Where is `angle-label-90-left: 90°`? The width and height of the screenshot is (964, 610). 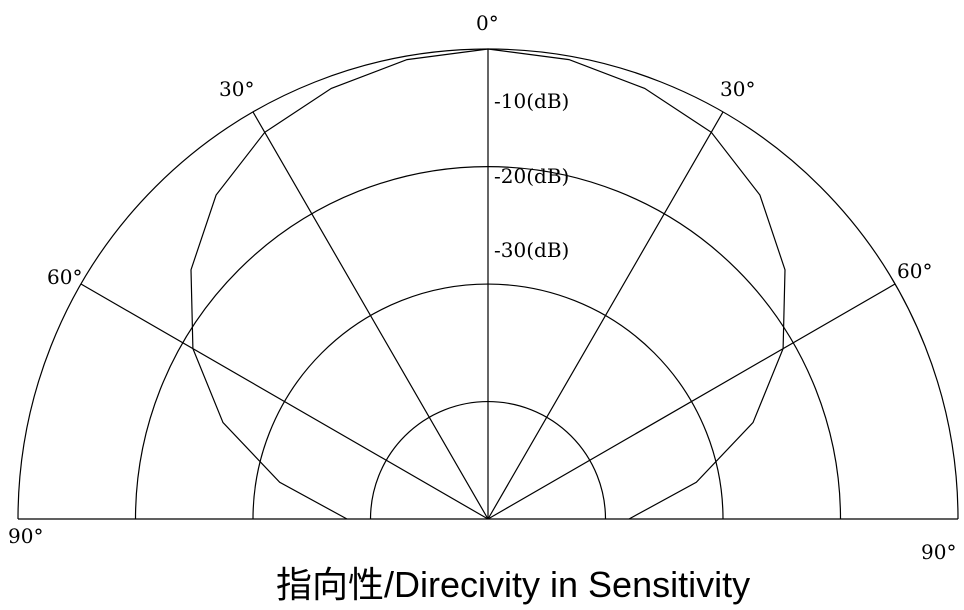
angle-label-90-left: 90° is located at coordinates (25, 536).